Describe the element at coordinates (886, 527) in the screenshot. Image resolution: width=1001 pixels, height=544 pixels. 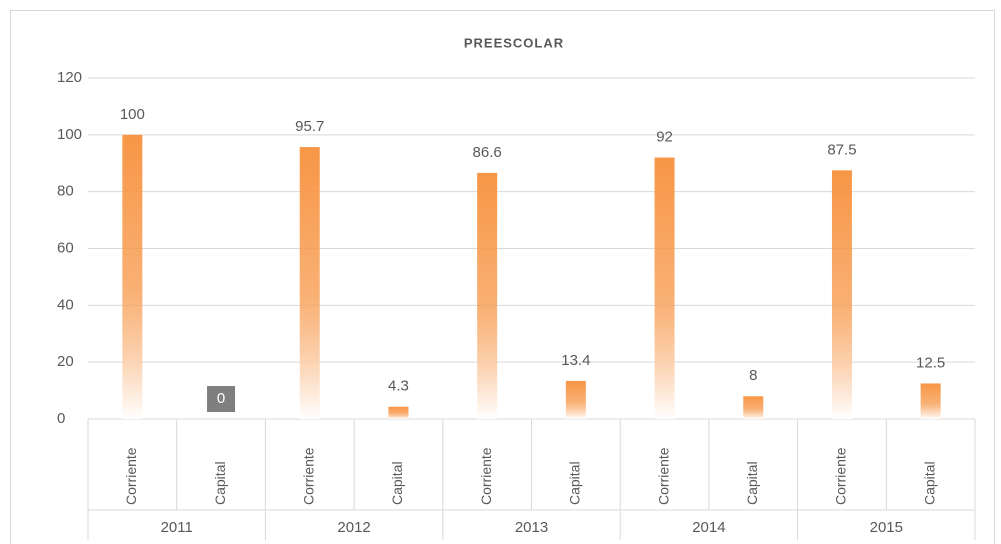
I see `group-label: 2015` at that location.